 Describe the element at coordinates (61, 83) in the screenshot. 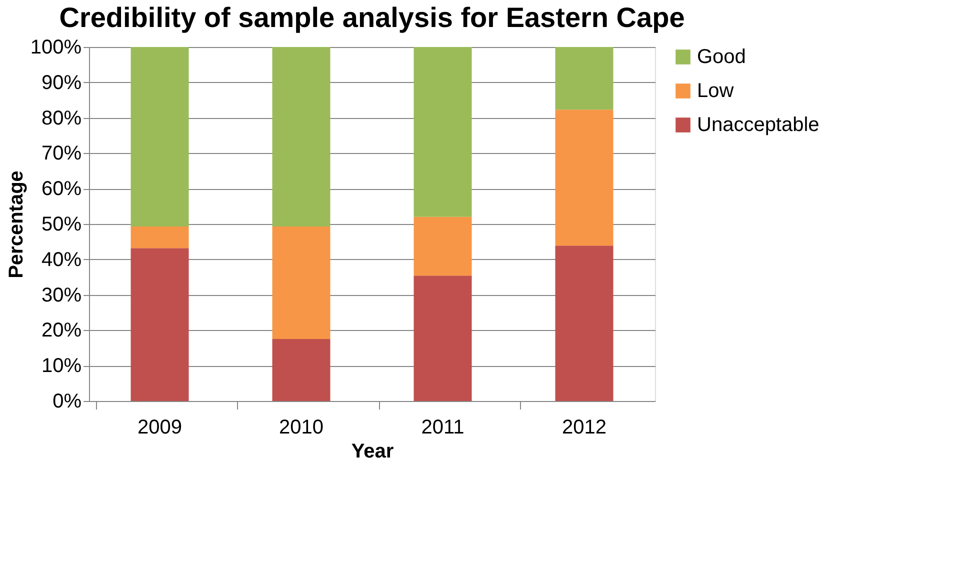

I see `y-tick-label: 90%` at that location.